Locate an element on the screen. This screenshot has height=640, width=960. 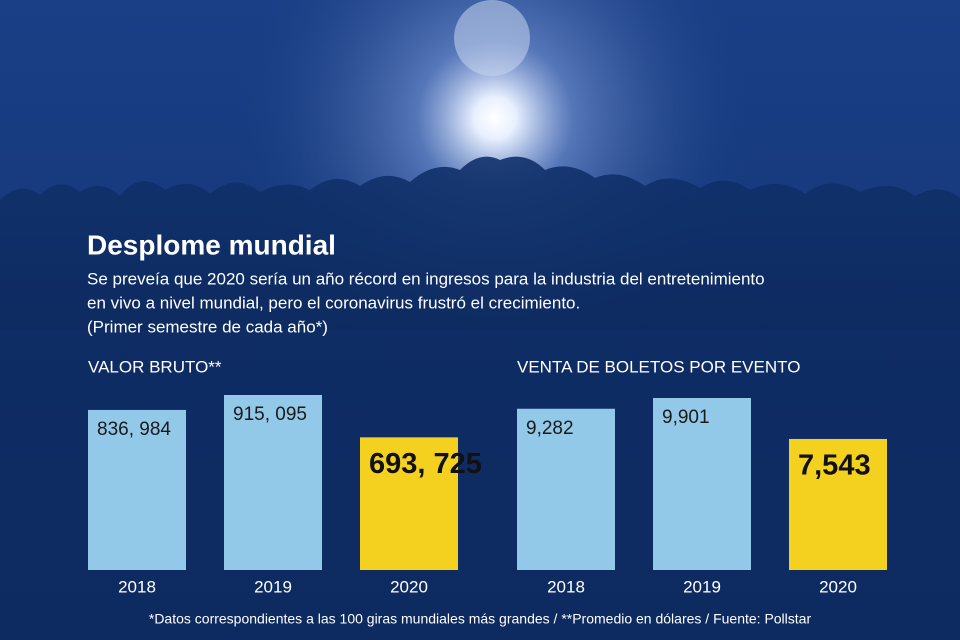
value-label: 693, 725 is located at coordinates (425, 464).